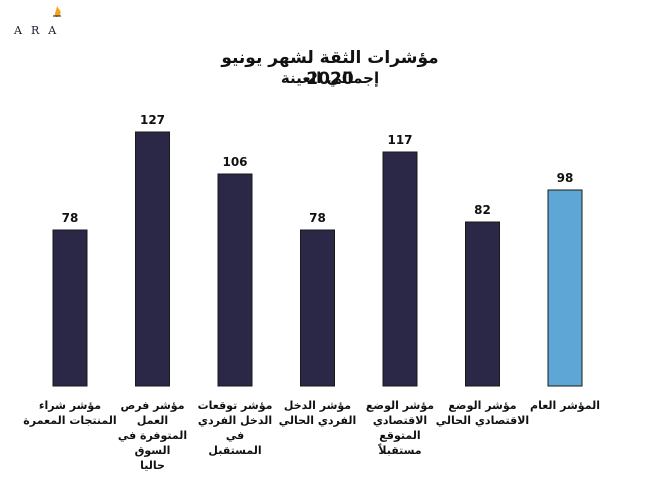  Describe the element at coordinates (54, 23) in the screenshot. I see `ara-logo: ARA` at that location.